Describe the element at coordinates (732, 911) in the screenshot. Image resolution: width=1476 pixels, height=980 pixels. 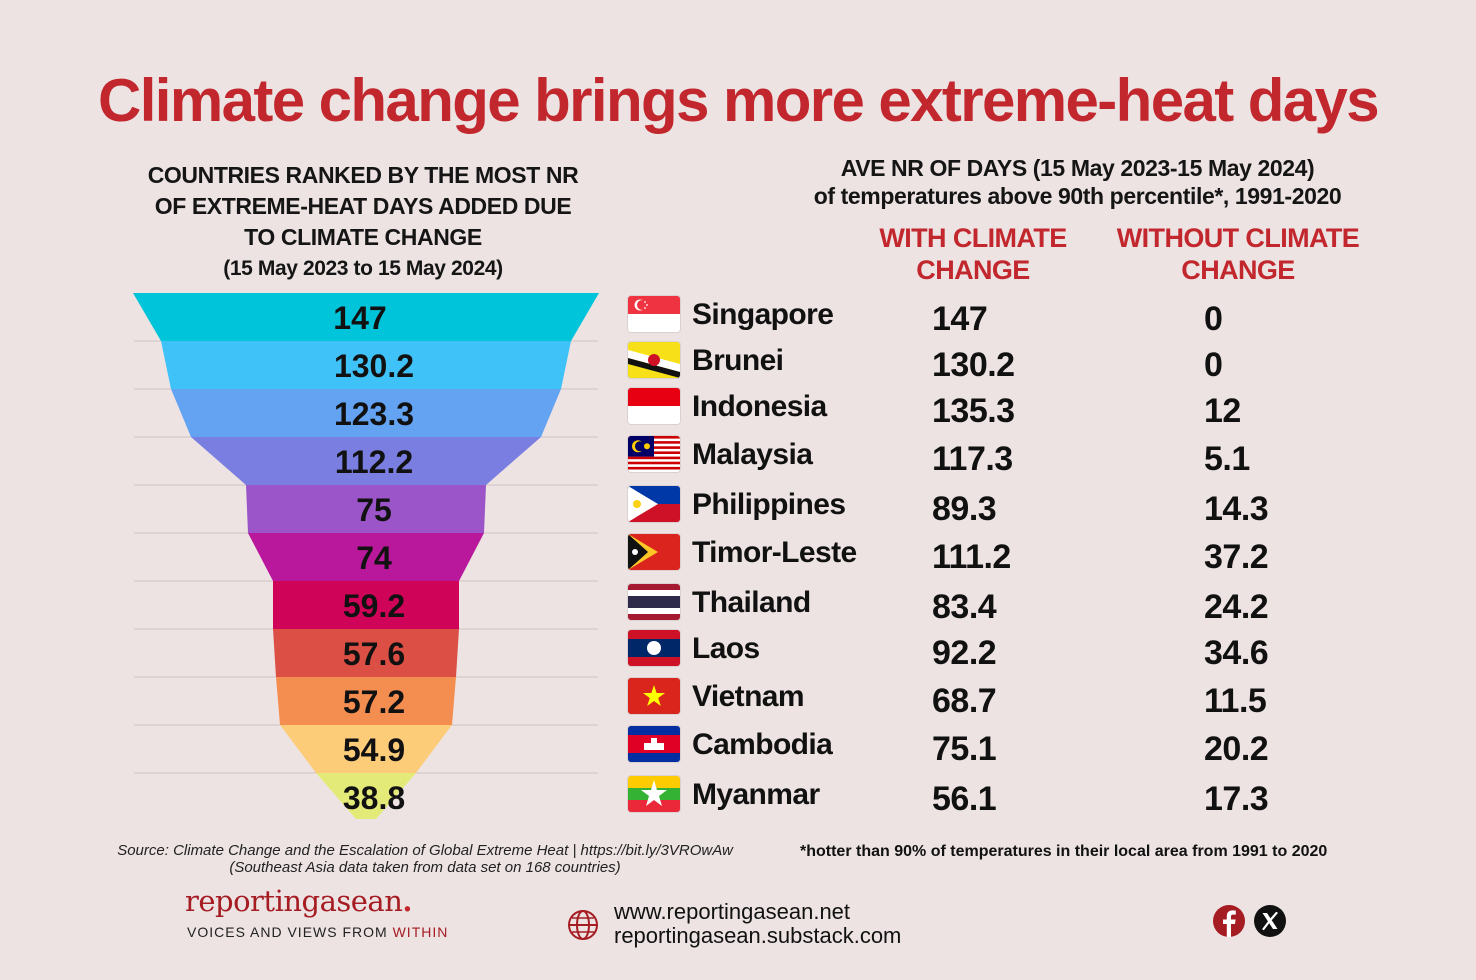
I see `website-link: www.reportingasean.net` at that location.